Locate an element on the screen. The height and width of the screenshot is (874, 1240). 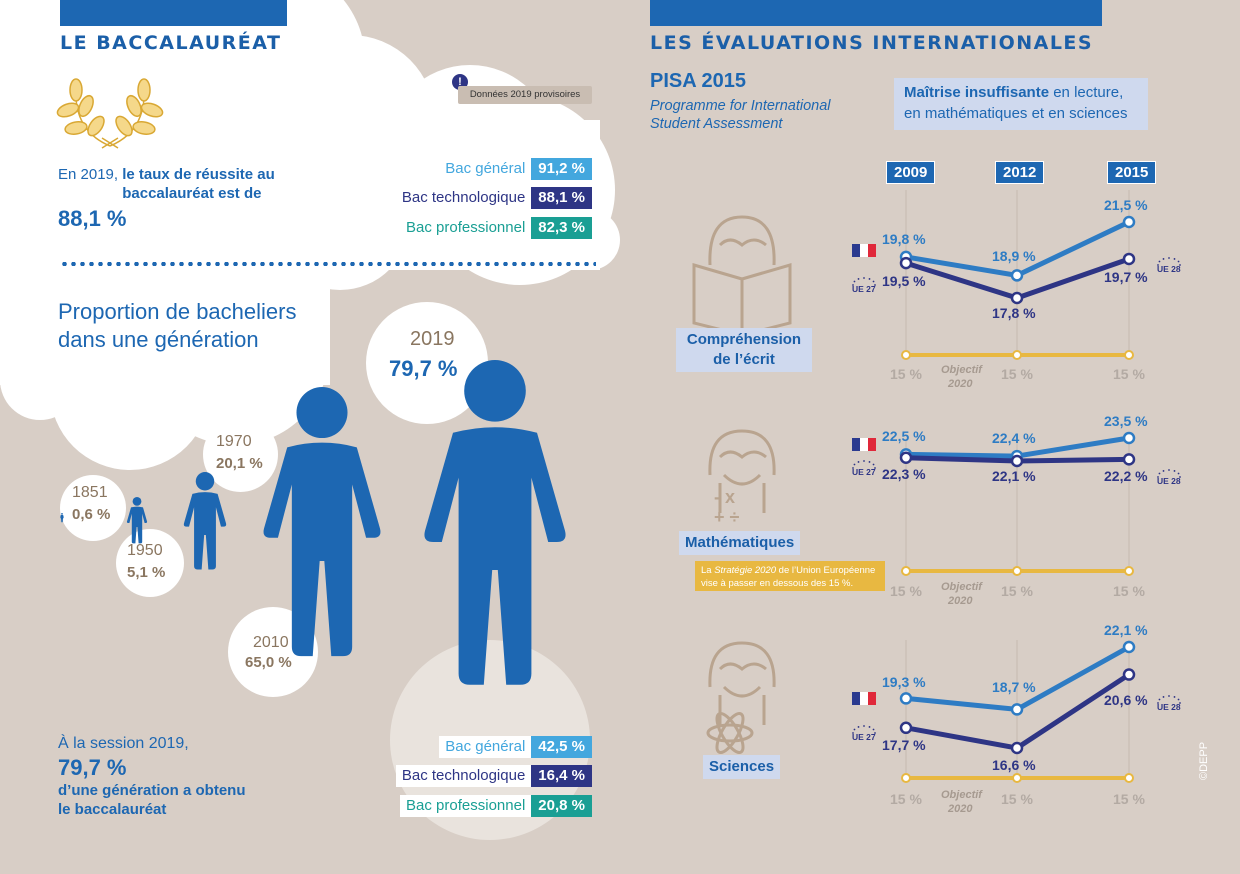
success_rates-row: Bac technologique 88,1 % is located at coordinates (493, 198).